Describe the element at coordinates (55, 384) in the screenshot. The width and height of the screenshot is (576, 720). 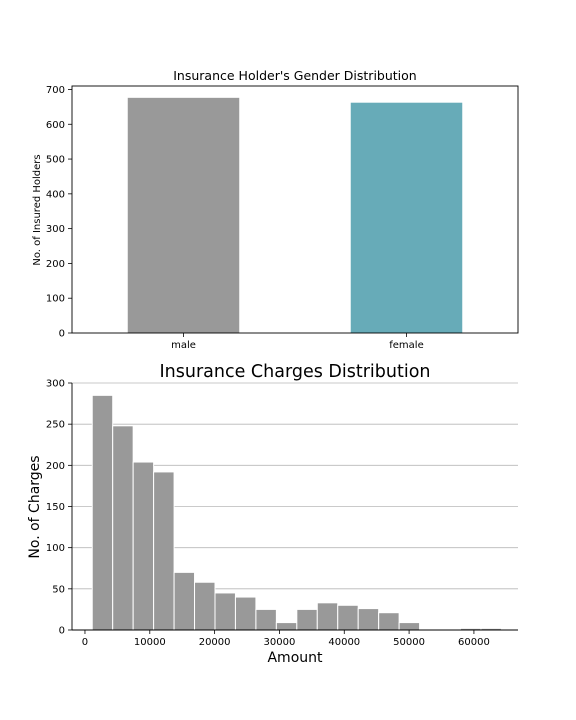
I see `charges-y-tick-label: 300` at that location.